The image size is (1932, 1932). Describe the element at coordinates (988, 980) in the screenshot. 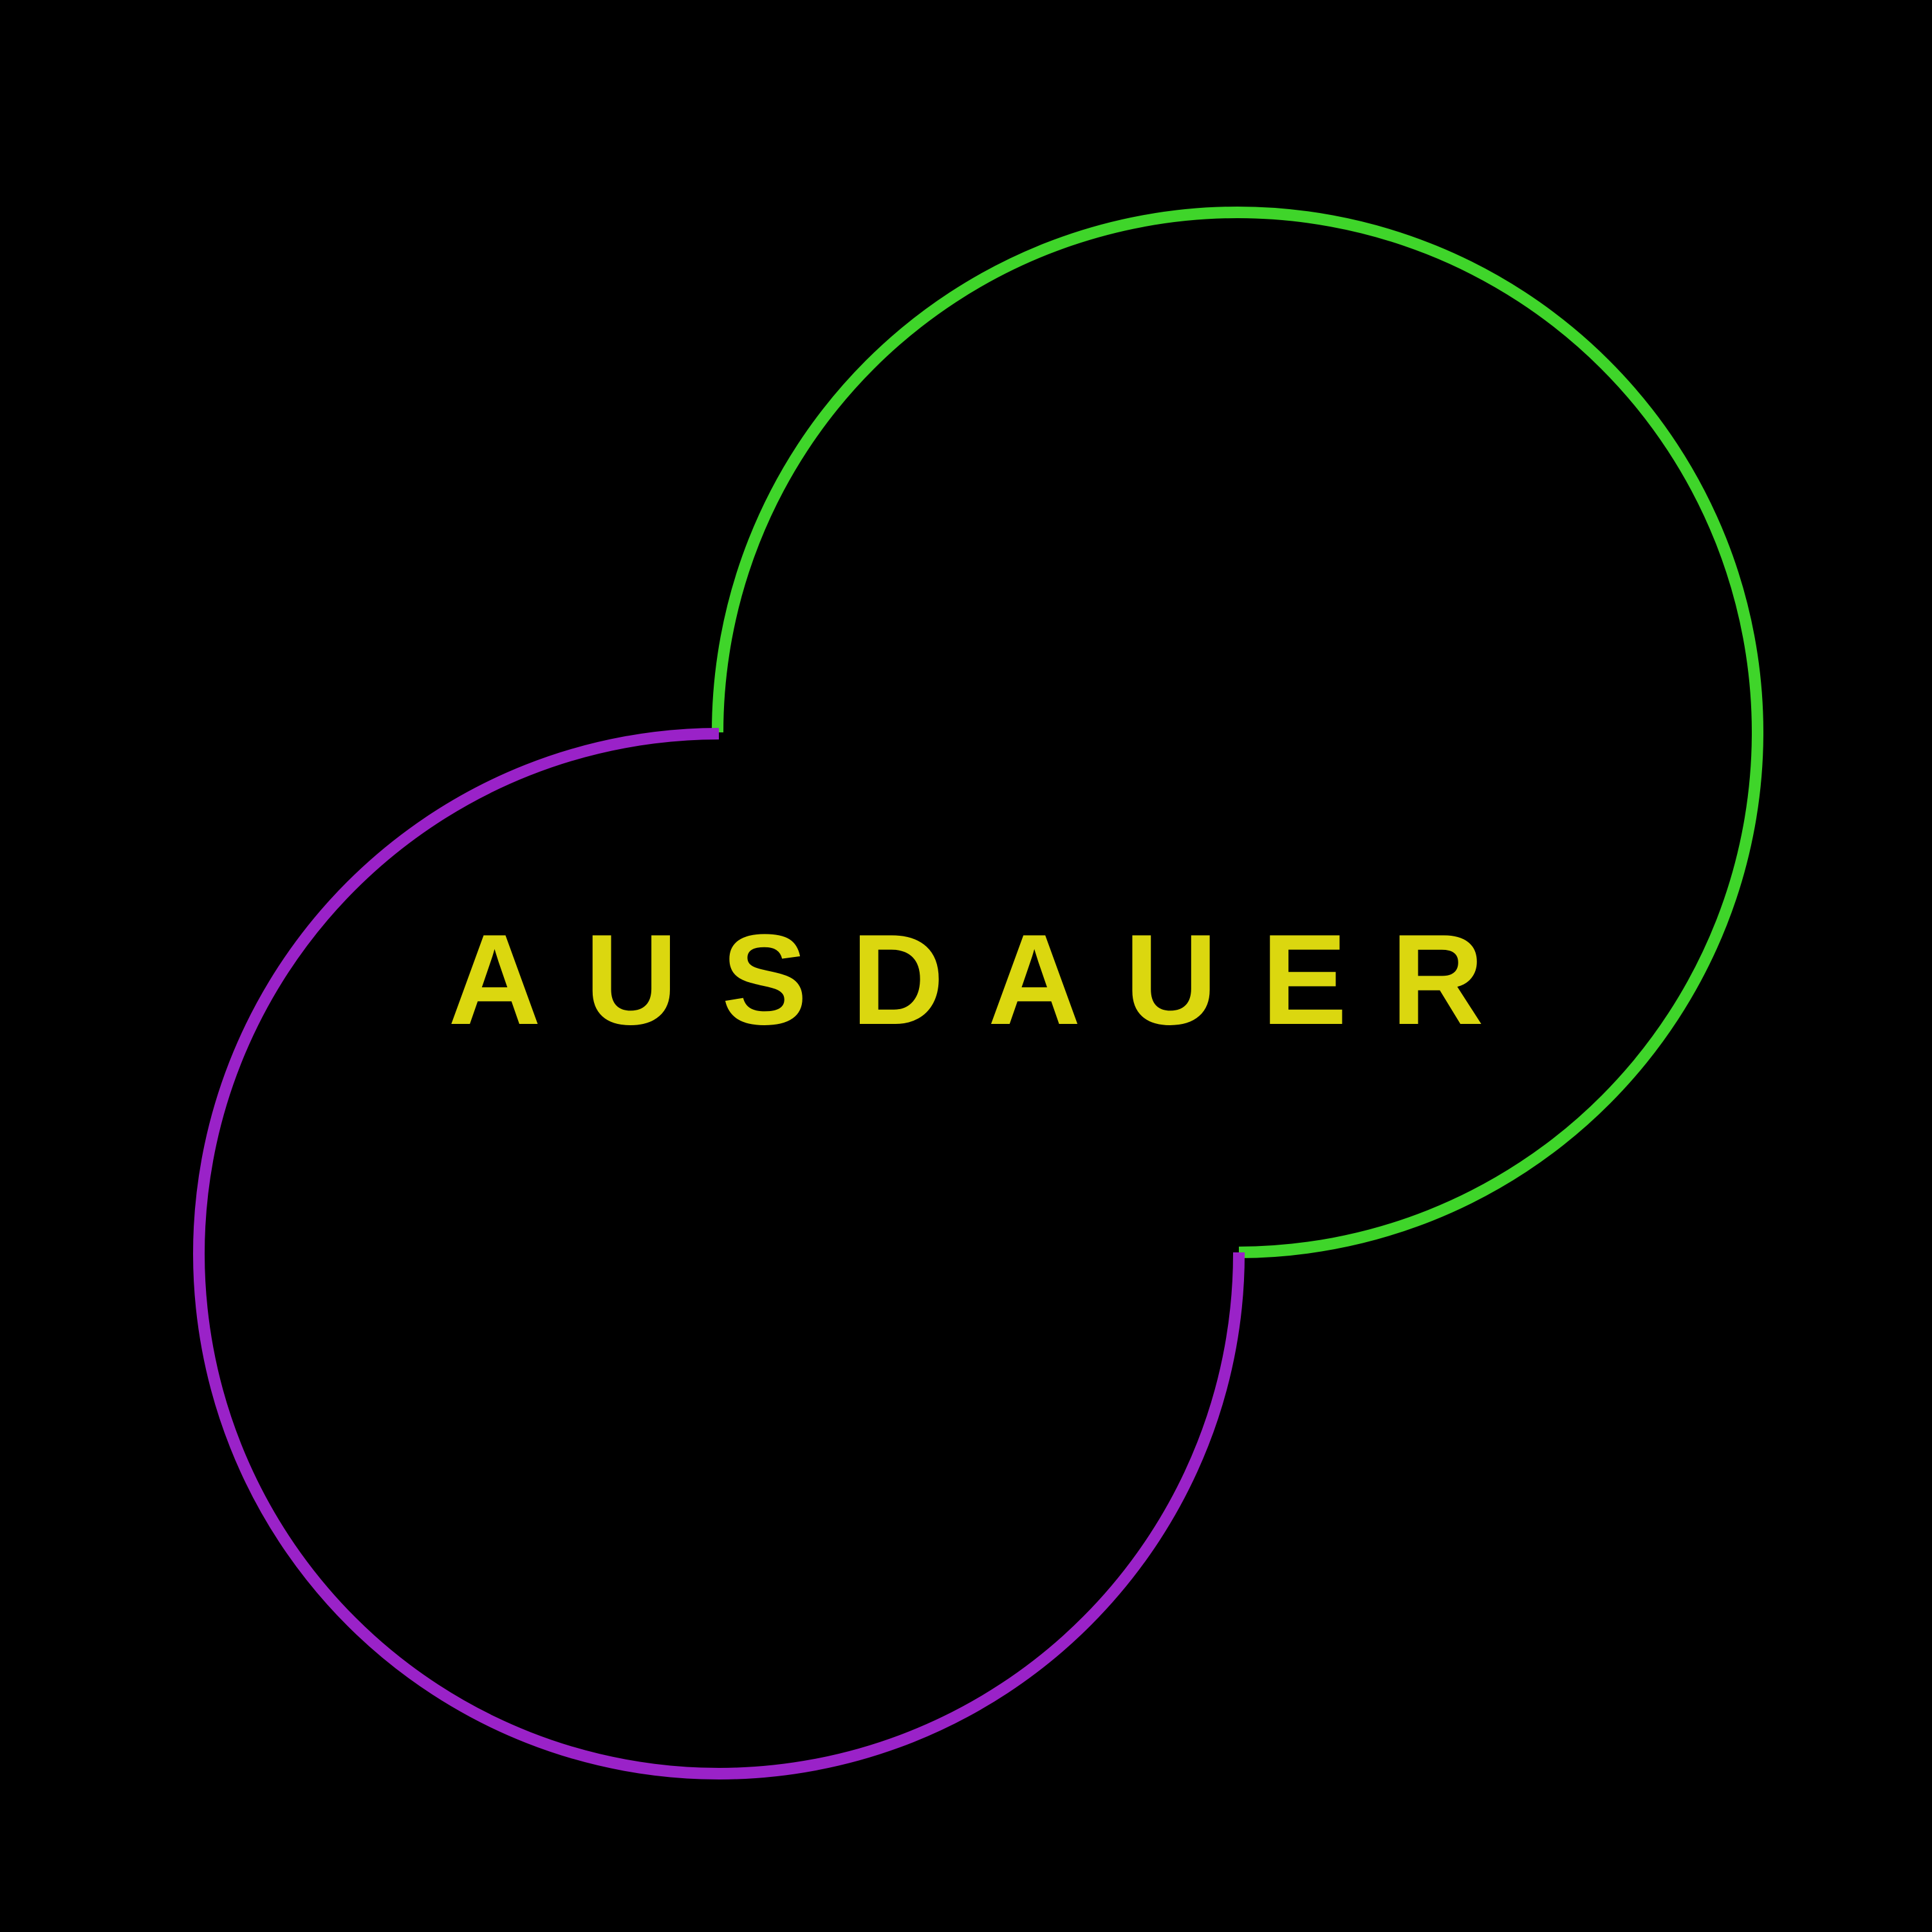

I see `headline-text: AUSDAUER` at that location.